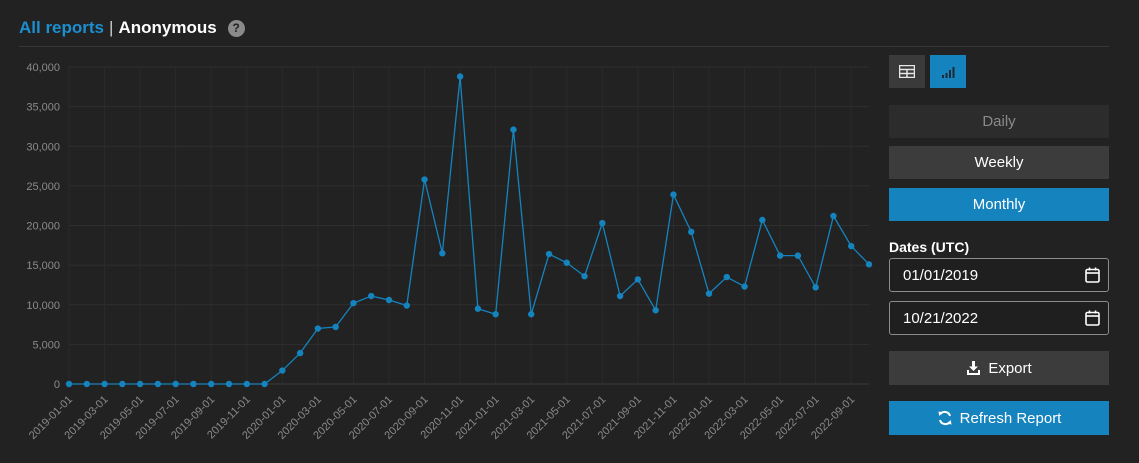 The image size is (1139, 463). I want to click on end-date-input: 10/21/2022, so click(999, 318).